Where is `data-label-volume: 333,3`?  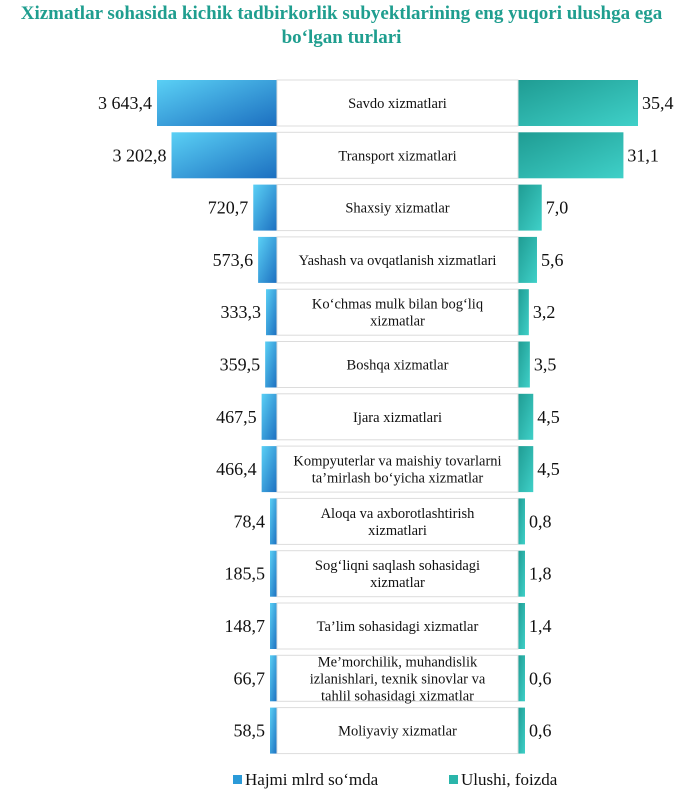 data-label-volume: 333,3 is located at coordinates (241, 312).